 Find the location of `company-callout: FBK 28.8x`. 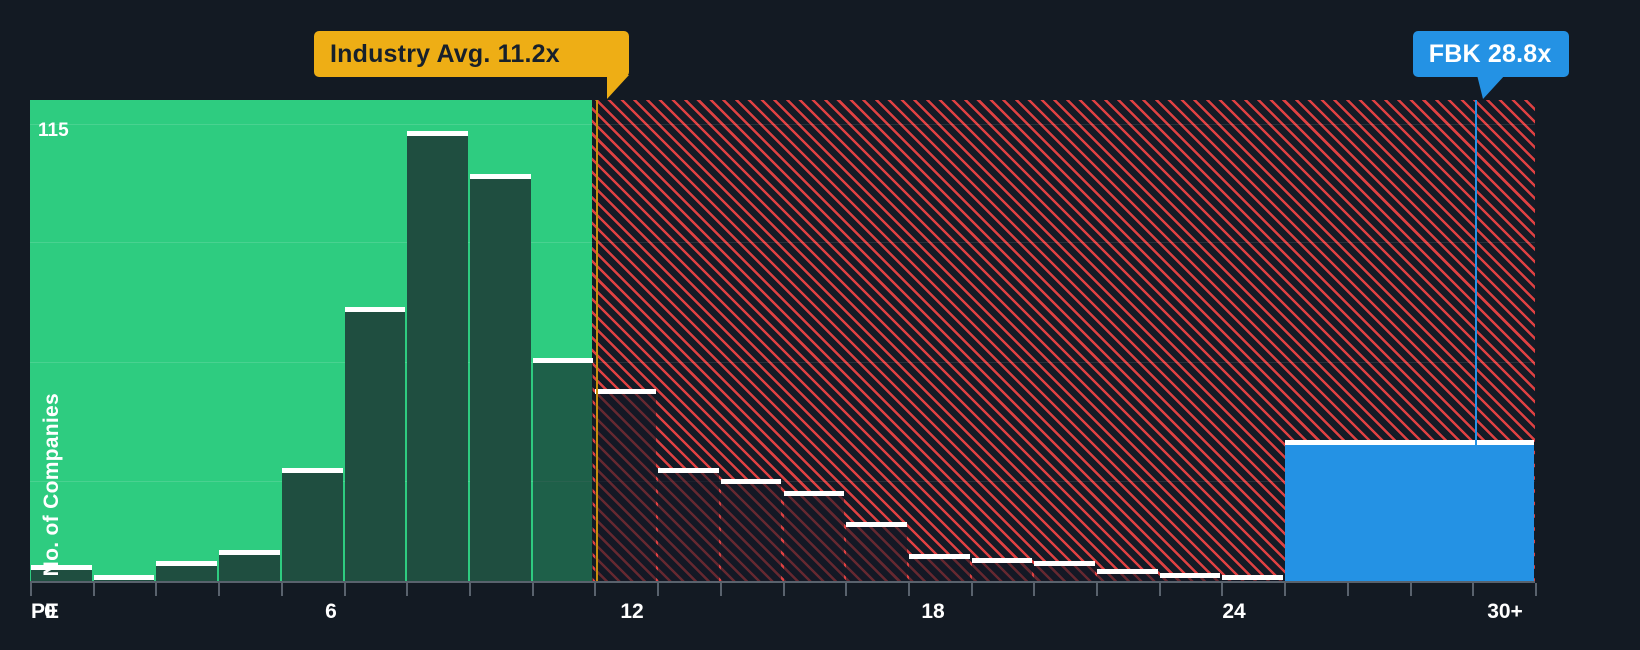

company-callout: FBK 28.8x is located at coordinates (1490, 65).